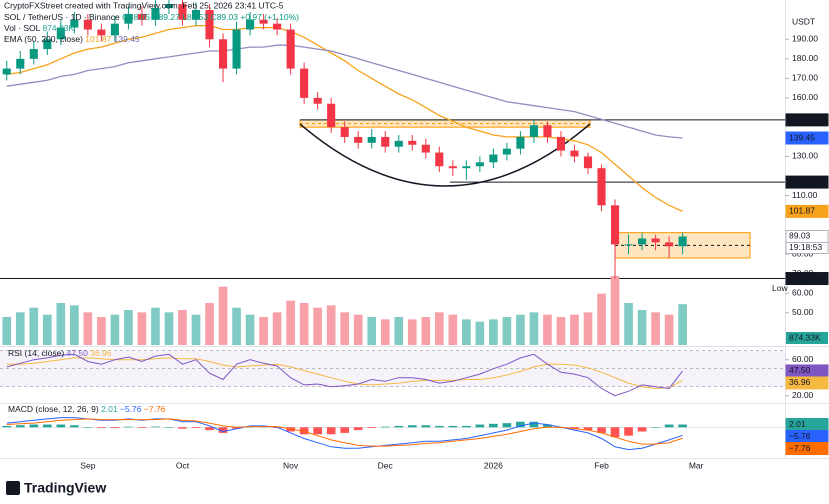  What do you see at coordinates (797, 424) in the screenshot?
I see `macd-label: 2.01` at bounding box center [797, 424].